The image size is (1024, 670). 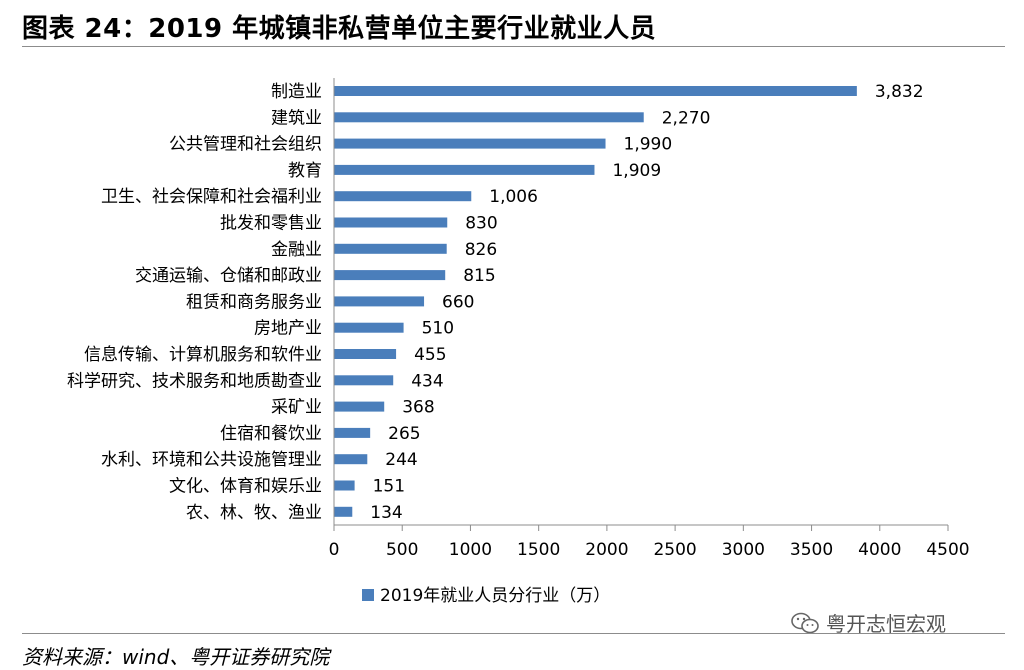 I want to click on category-label: 金融业, so click(x=296, y=250).